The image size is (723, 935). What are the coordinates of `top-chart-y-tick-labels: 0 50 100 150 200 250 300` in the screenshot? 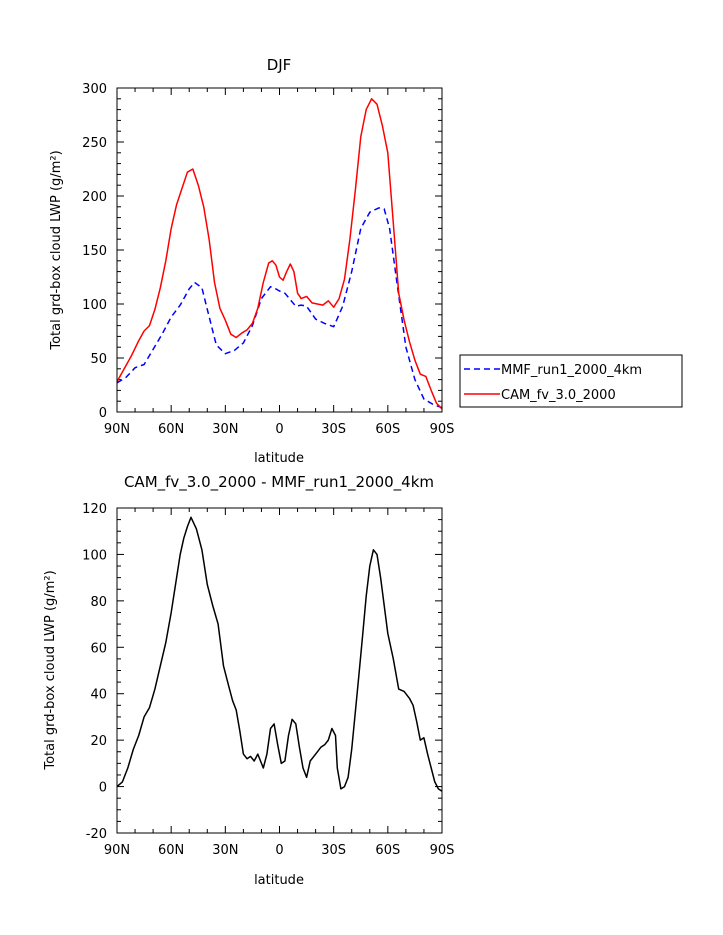 It's located at (94, 251).